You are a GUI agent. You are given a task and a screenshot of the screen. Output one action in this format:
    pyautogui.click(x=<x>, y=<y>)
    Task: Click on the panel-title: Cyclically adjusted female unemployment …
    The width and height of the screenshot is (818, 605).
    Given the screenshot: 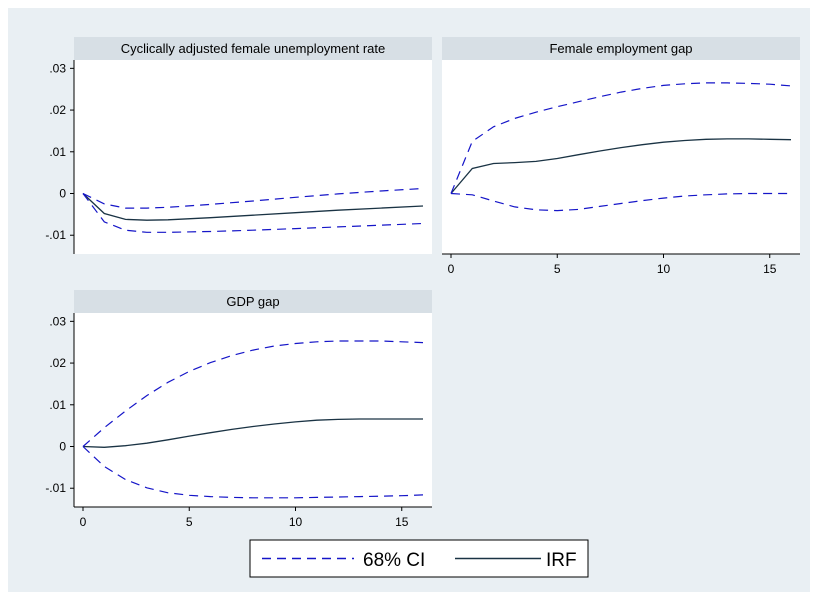 What is the action you would take?
    pyautogui.click(x=253, y=48)
    